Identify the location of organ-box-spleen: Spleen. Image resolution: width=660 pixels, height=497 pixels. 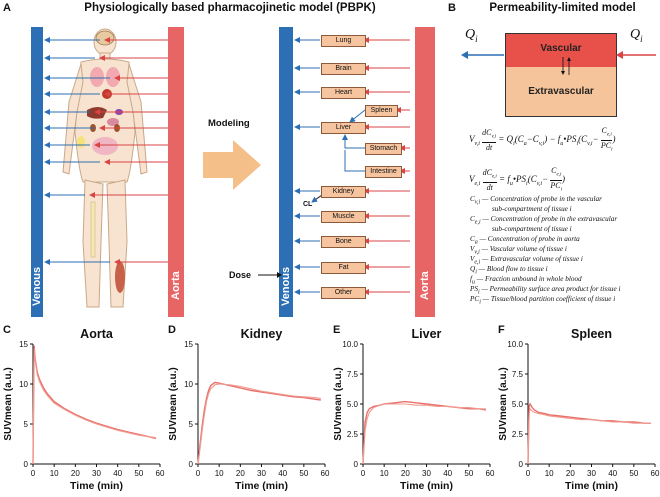
(381, 111).